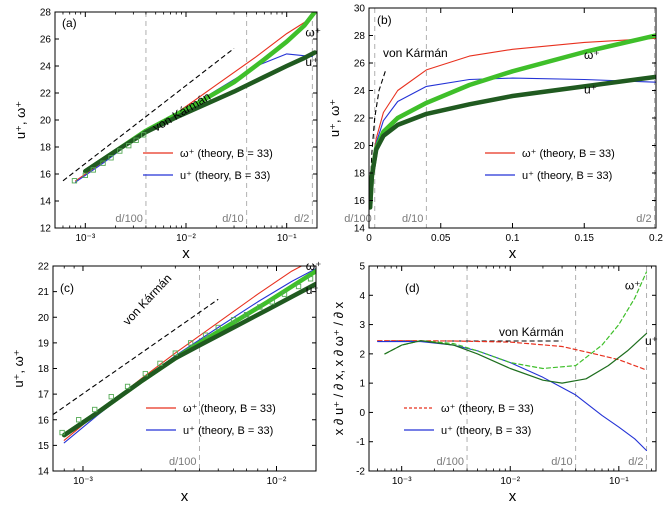 The height and width of the screenshot is (506, 671). I want to click on y-tick-label: 19, so click(44, 343).